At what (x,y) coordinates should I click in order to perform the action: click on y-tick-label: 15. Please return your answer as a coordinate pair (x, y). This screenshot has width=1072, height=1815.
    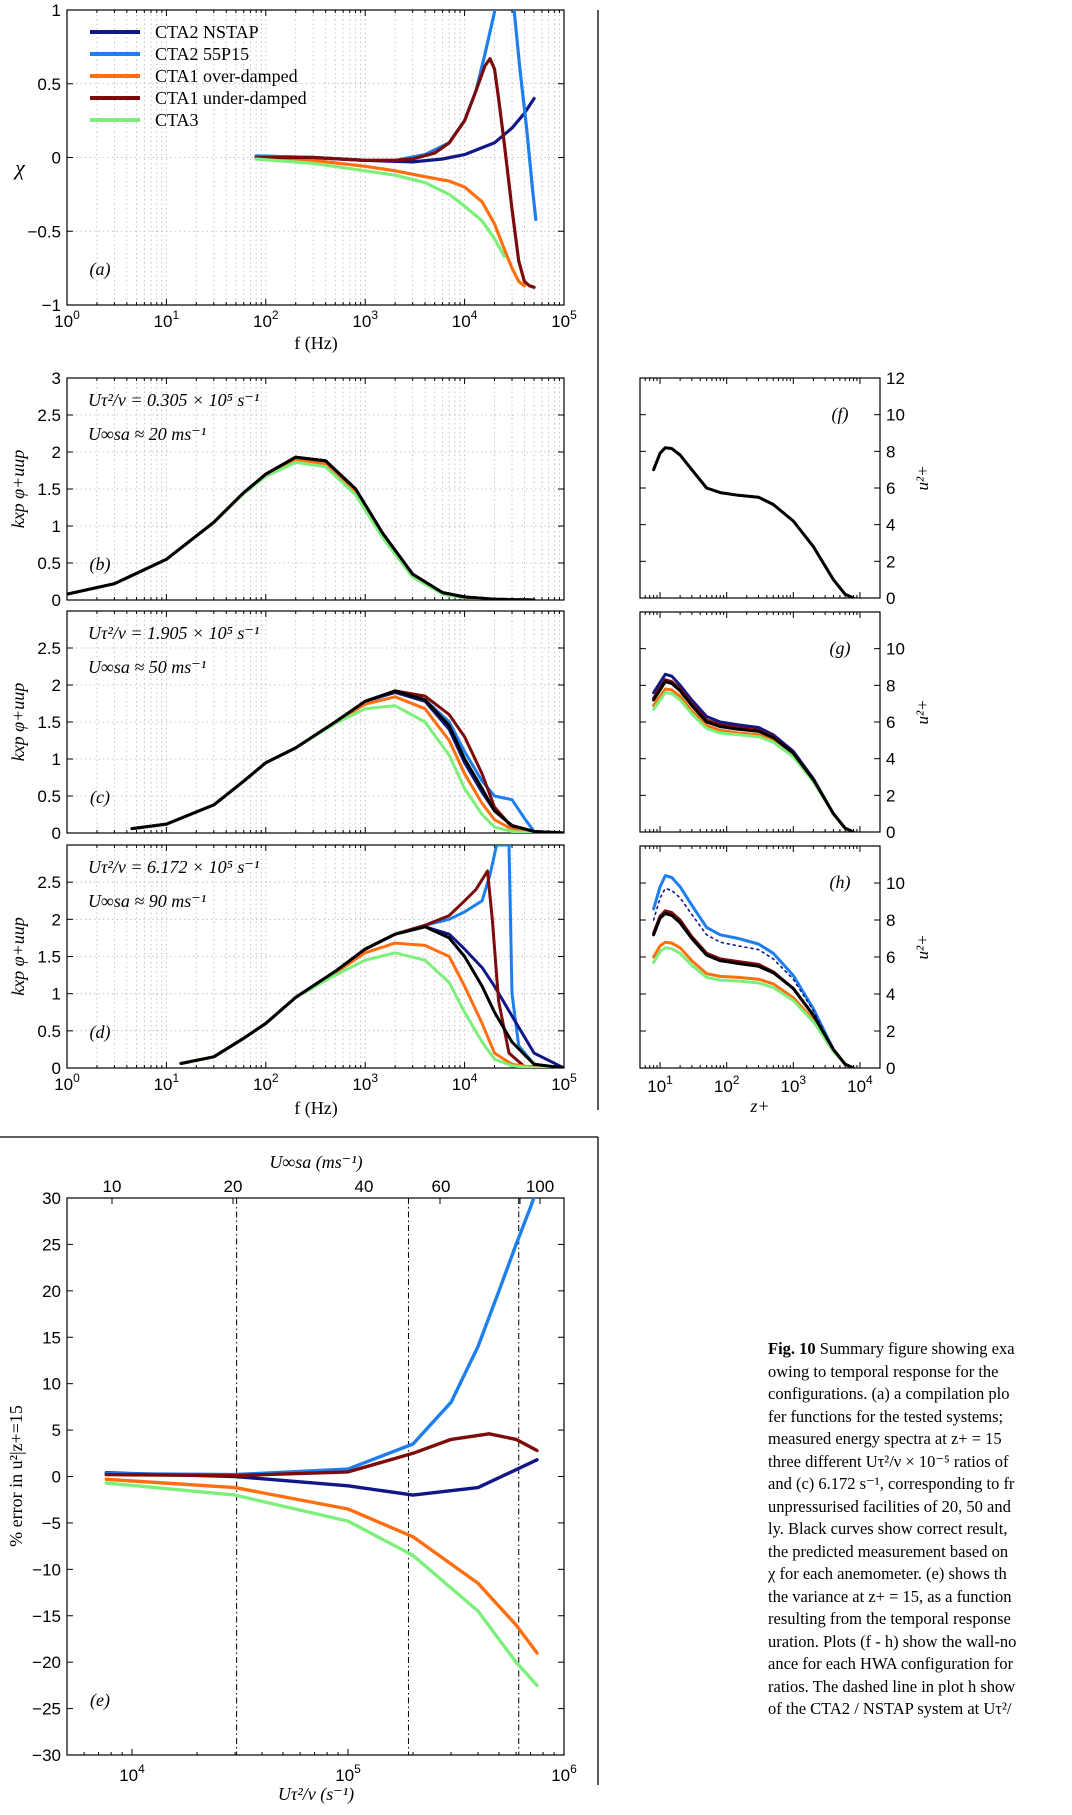
    Looking at the image, I should click on (51, 1337).